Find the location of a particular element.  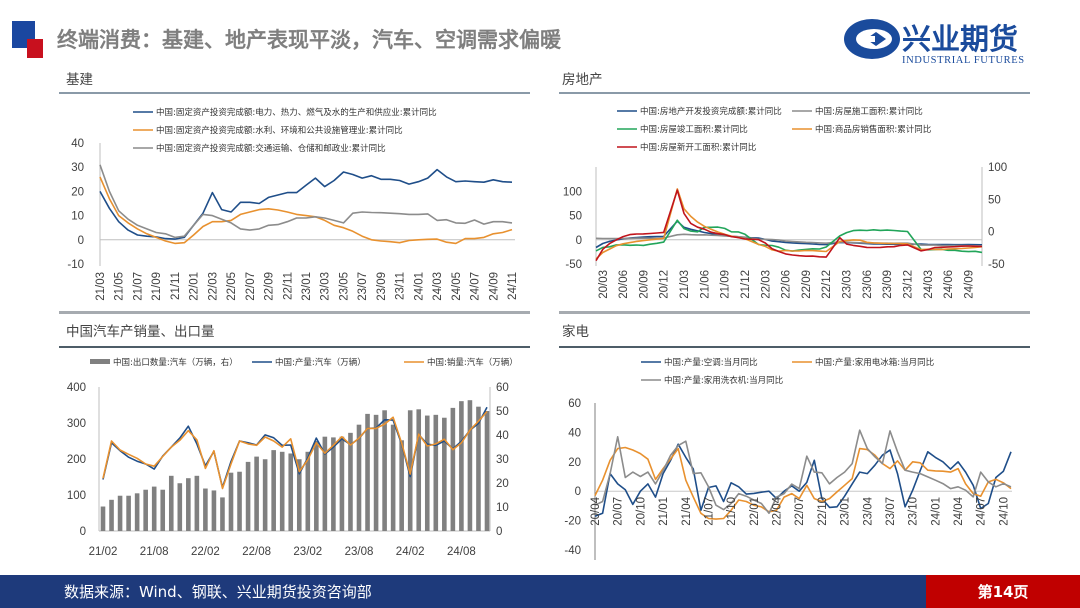

x-tick-label: 22/01 is located at coordinates (195, 286).